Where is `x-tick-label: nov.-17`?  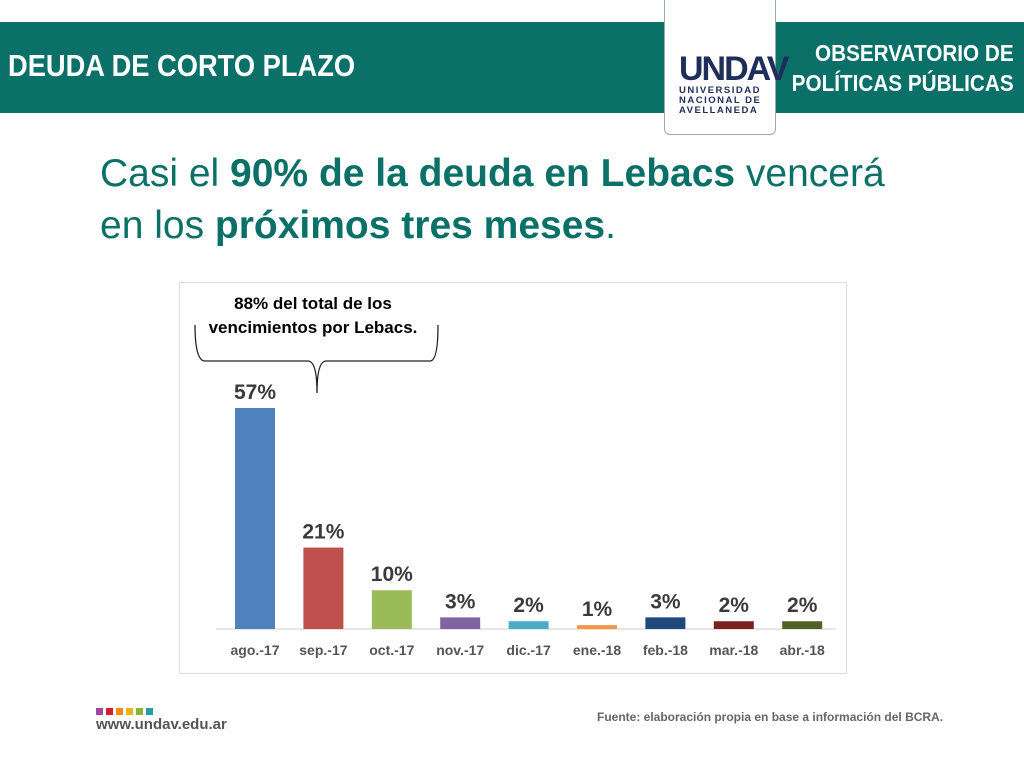 x-tick-label: nov.-17 is located at coordinates (460, 650).